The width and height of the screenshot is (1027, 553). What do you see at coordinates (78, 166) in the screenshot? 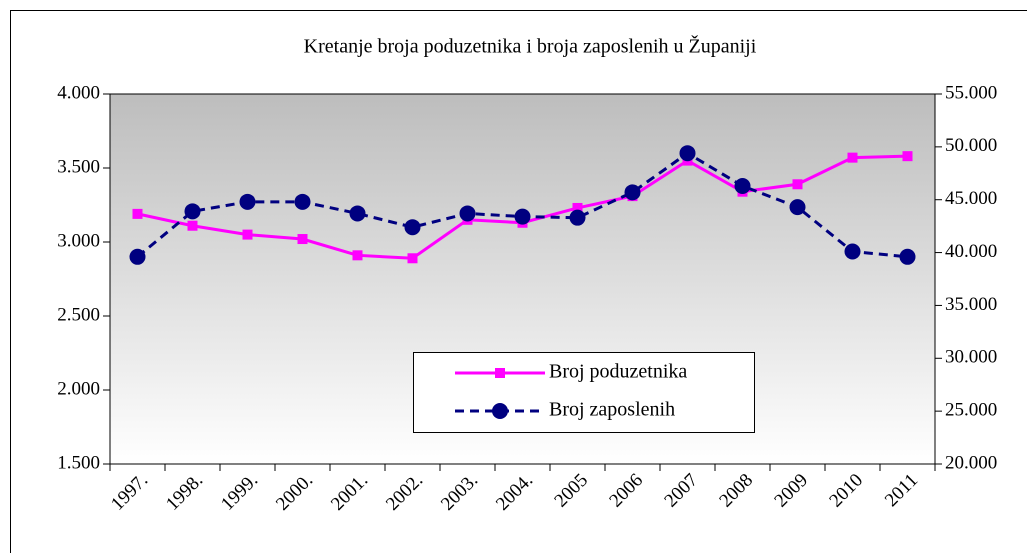
I see `y-tick-label: 3.500` at bounding box center [78, 166].